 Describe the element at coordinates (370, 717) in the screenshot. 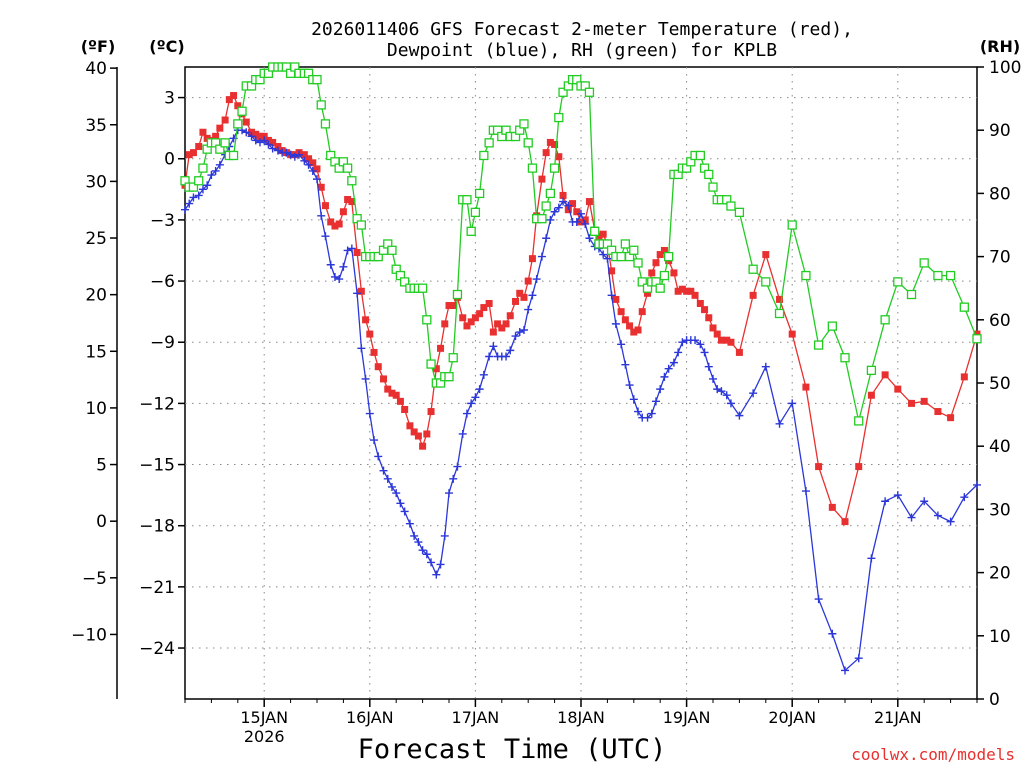

I see `x-tick-label: 16JAN` at that location.